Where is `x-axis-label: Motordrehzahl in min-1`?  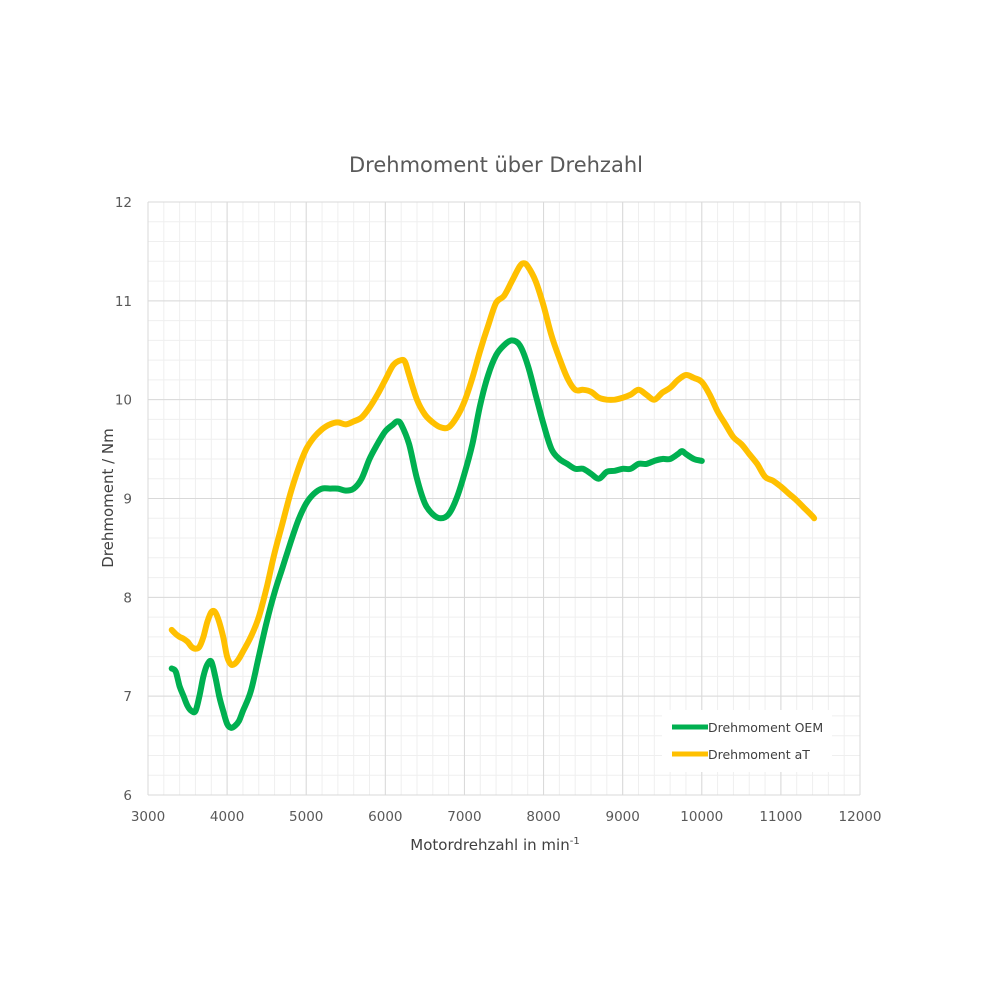
x-axis-label: Motordrehzahl in min-1 is located at coordinates (494, 845).